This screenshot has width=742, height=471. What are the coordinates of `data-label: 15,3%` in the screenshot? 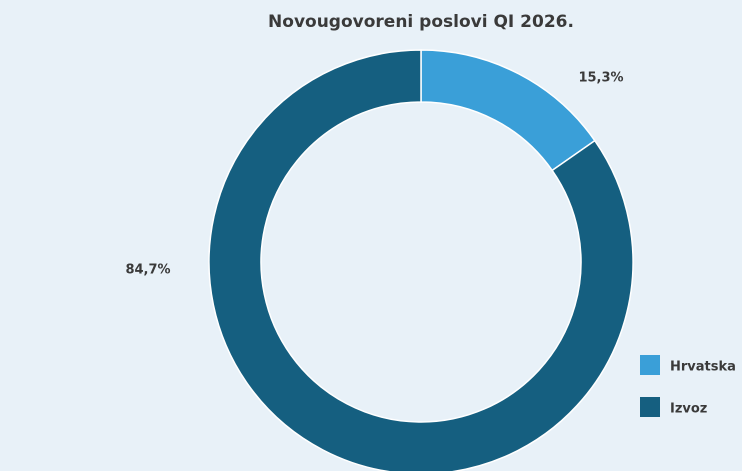 It's located at (600, 78).